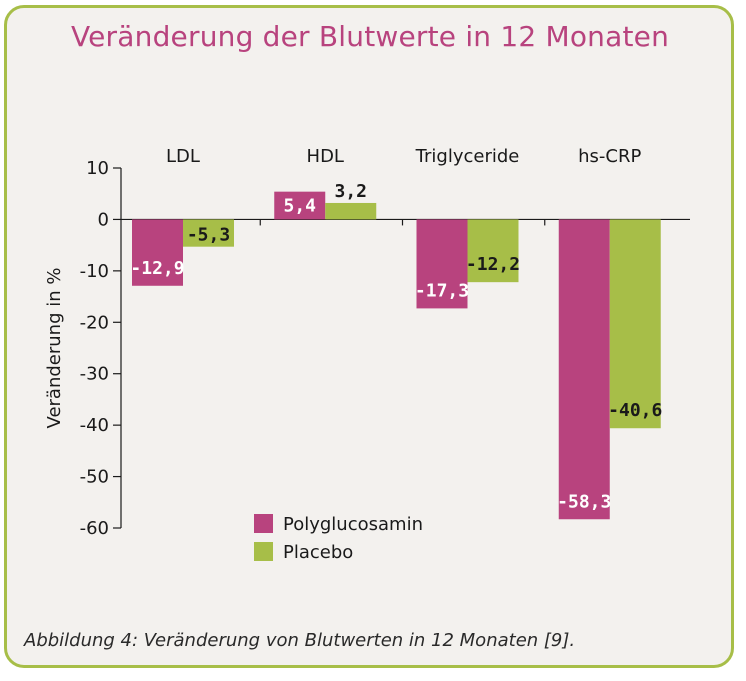  I want to click on y-tick-label: -60, so click(94, 528).